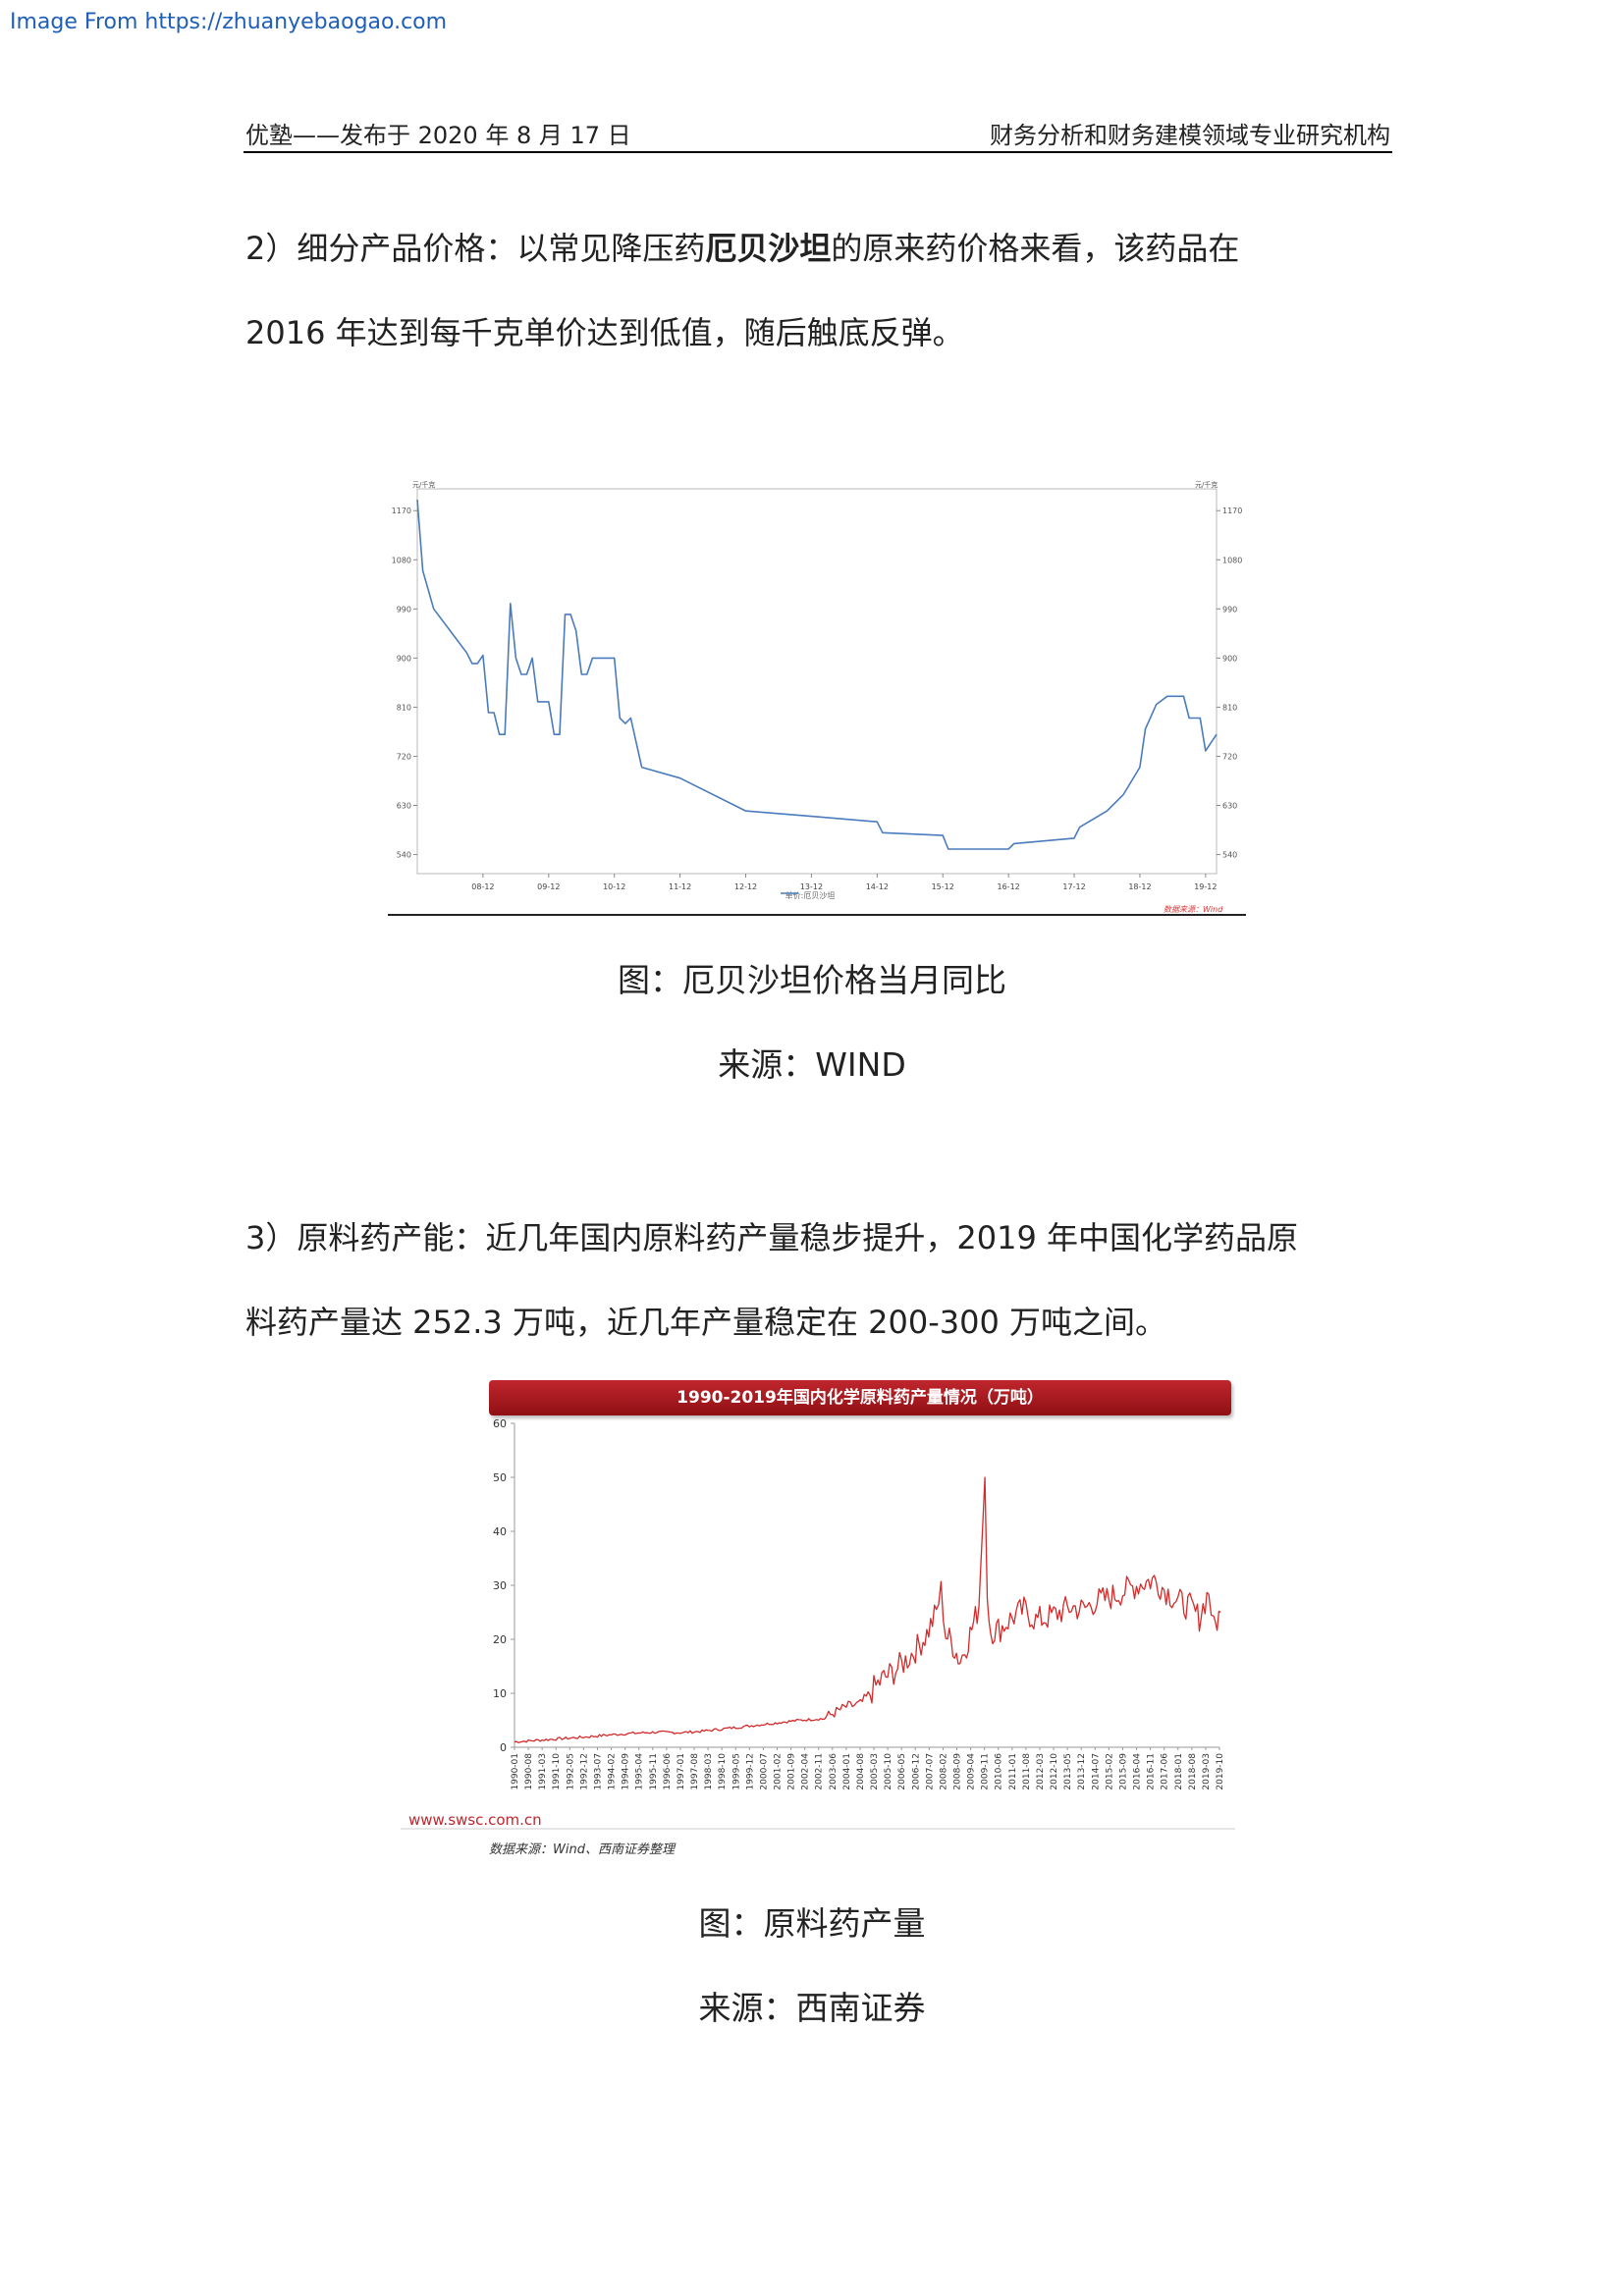 This screenshot has height=2296, width=1624. What do you see at coordinates (584, 1771) in the screenshot?
I see `x-tick-label: 1992-12` at bounding box center [584, 1771].